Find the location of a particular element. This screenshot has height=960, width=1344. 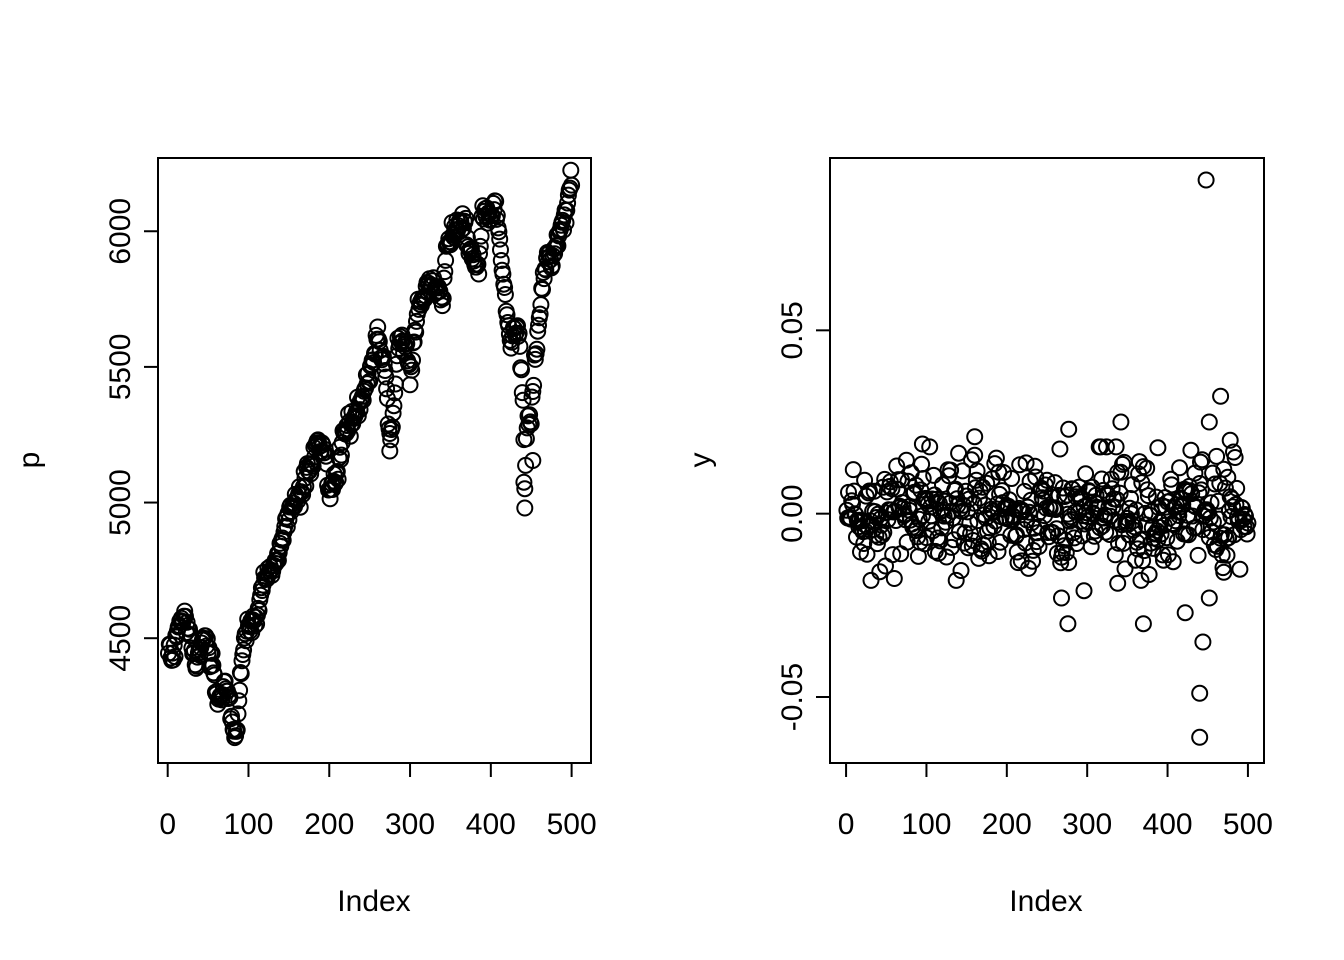

y-tick-label: 4500 is located at coordinates (120, 638).